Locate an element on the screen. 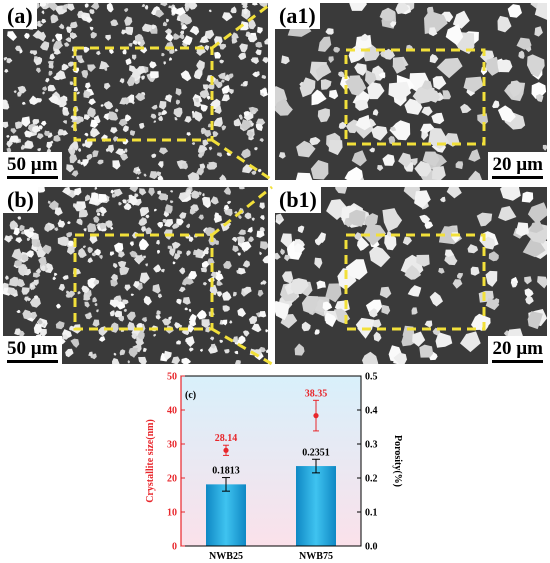  tick-label-right: 0.4 is located at coordinates (371, 411).